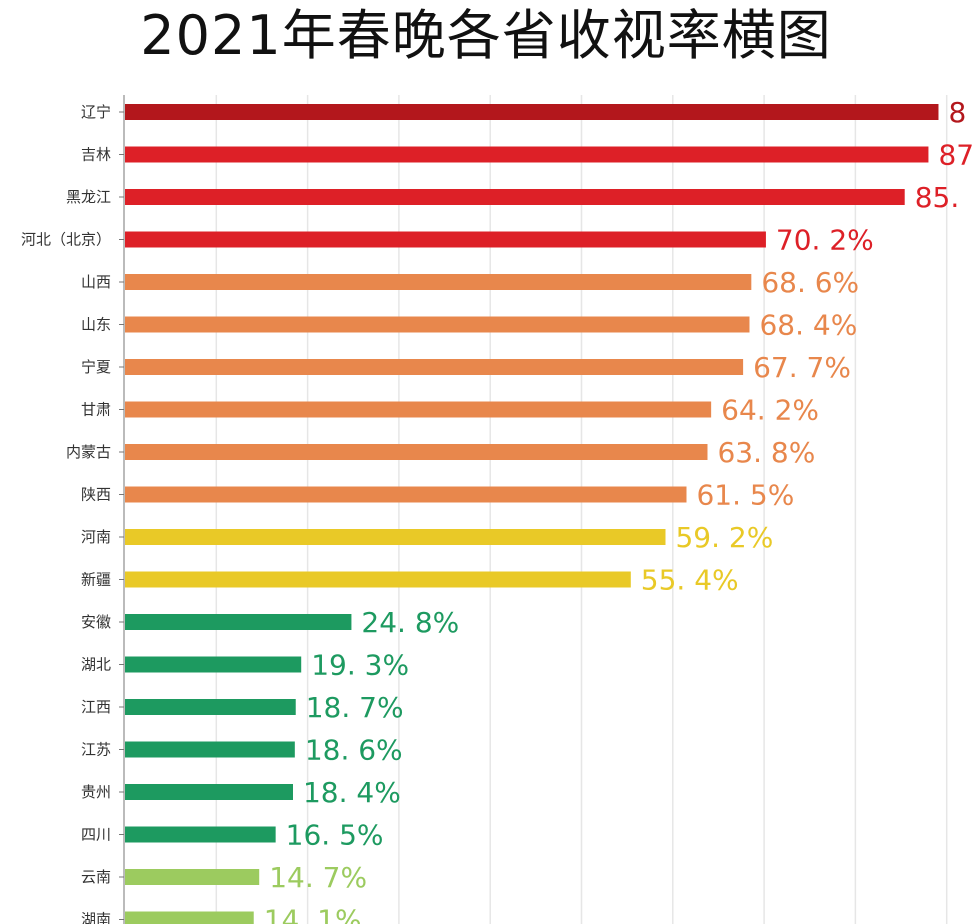 This screenshot has width=972, height=924. I want to click on value-label: 68. 6%, so click(810, 282).